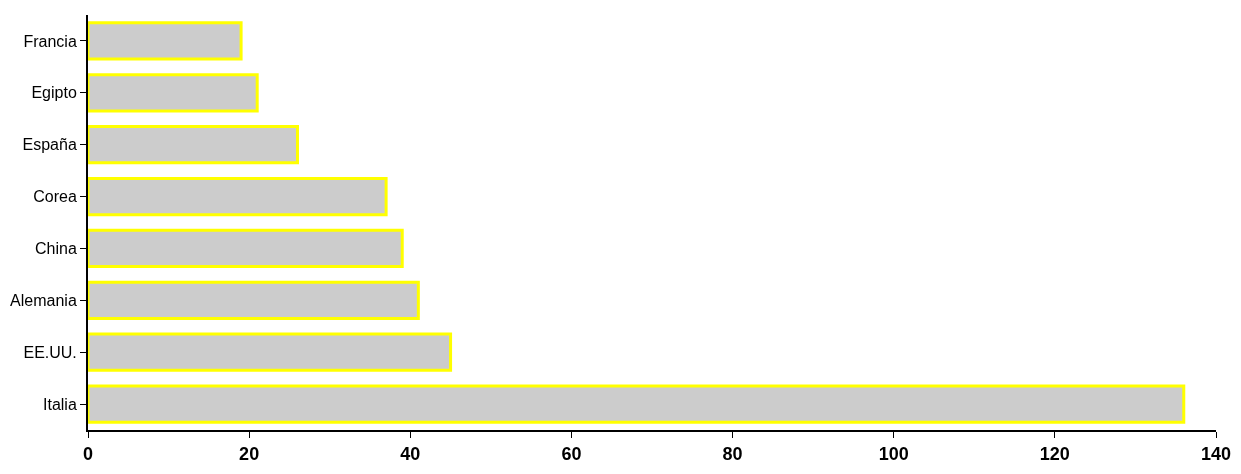 The image size is (1241, 474). Describe the element at coordinates (732, 453) in the screenshot. I see `x-tick-label: 80` at that location.